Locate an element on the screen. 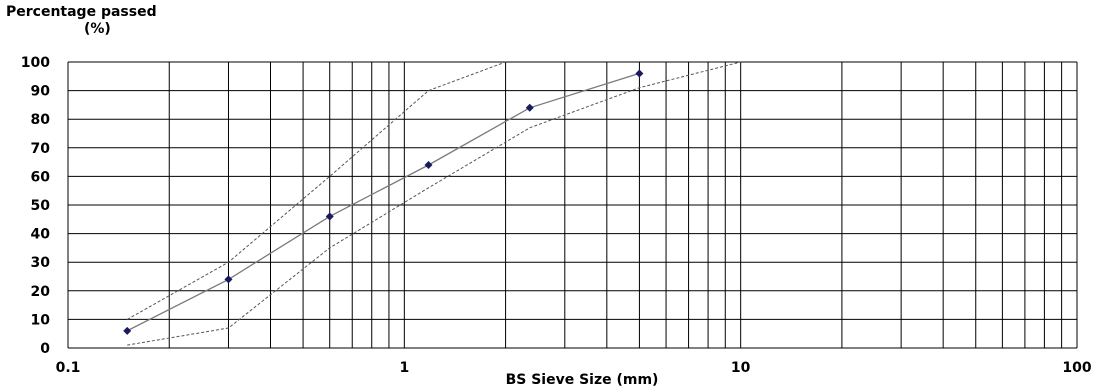 Image resolution: width=1104 pixels, height=388 pixels. y-axis-title-line2: (%) is located at coordinates (97, 29).